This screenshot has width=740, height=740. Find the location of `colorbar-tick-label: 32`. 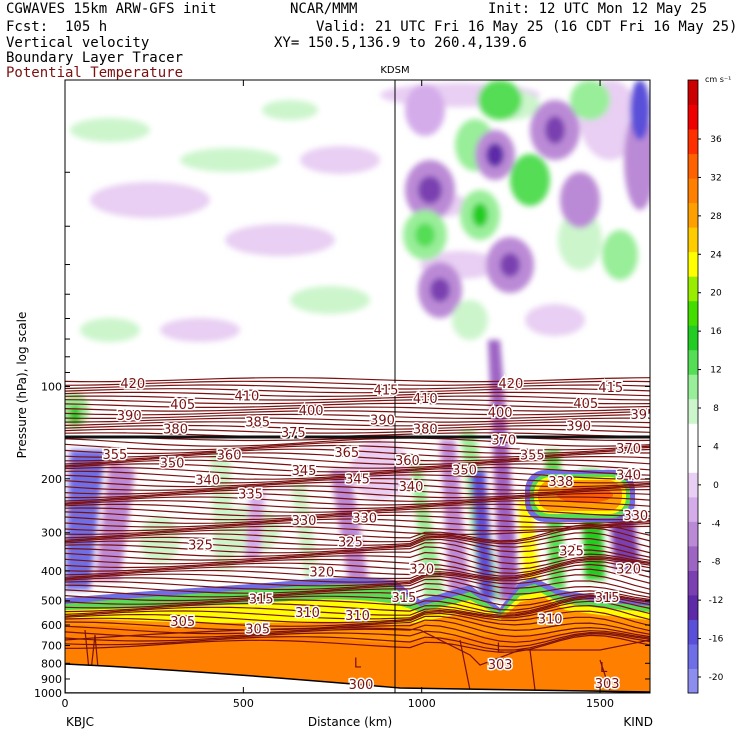

colorbar-tick-label: 32 is located at coordinates (715, 178).